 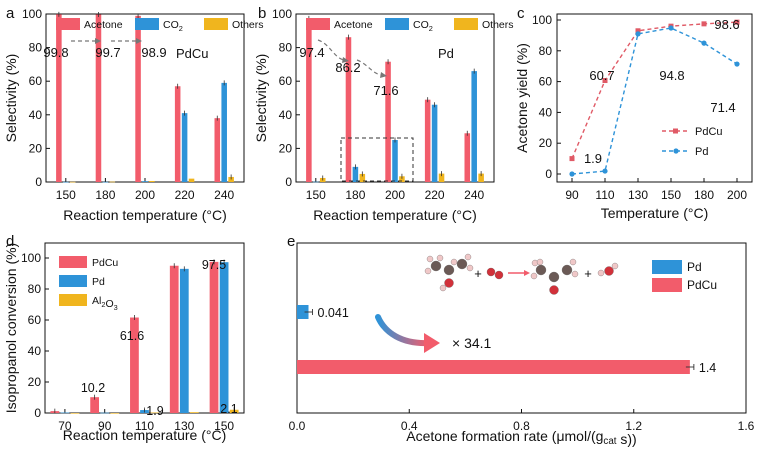 What do you see at coordinates (153, 52) in the screenshot?
I see `data-label: 98.9` at bounding box center [153, 52].